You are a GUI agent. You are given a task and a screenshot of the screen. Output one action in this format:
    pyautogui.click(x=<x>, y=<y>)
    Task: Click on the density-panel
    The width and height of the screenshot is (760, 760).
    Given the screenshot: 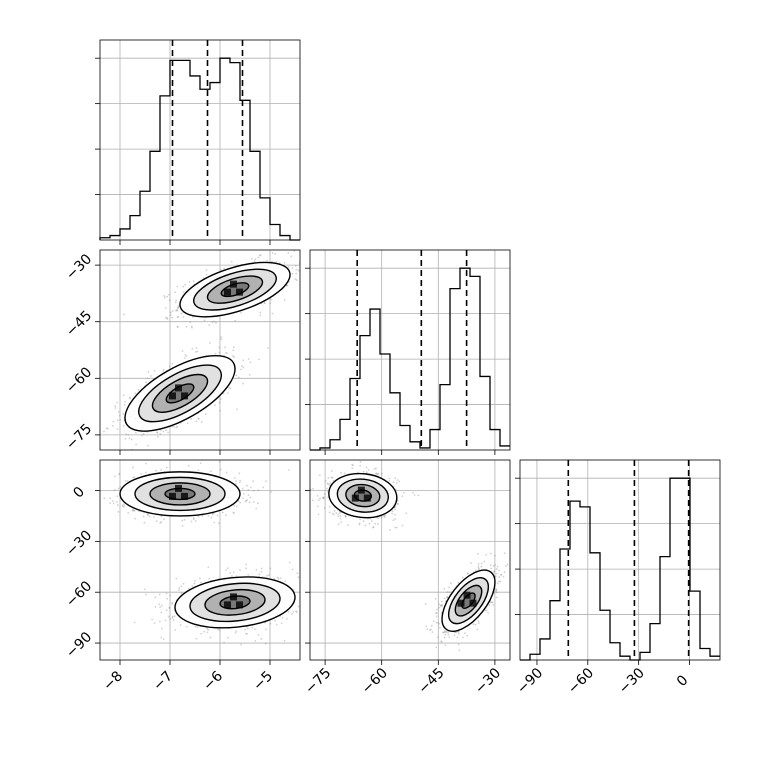 What is the action you would take?
    pyautogui.click(x=201, y=352)
    